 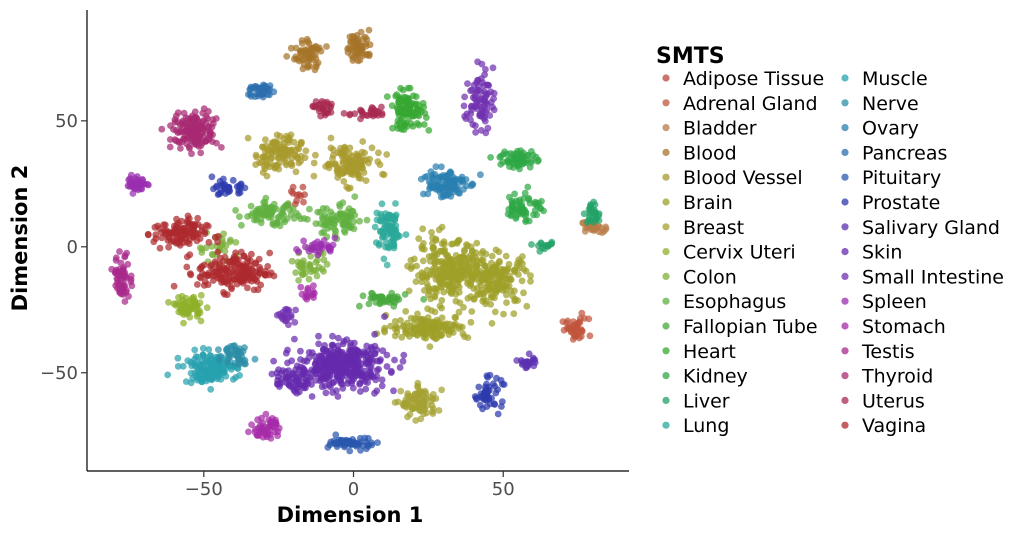 I want to click on legend-label: Liver, so click(x=706, y=401).